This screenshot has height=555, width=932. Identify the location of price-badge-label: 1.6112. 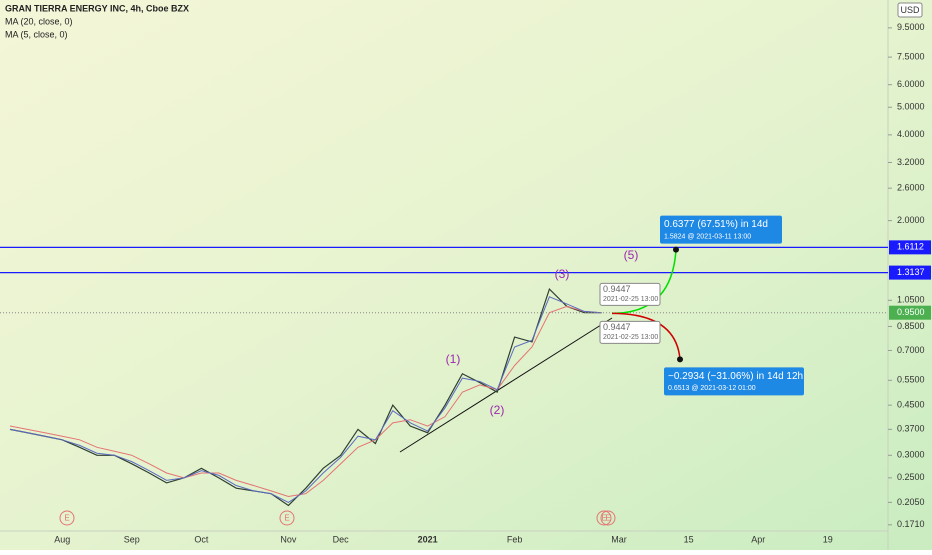
(910, 247).